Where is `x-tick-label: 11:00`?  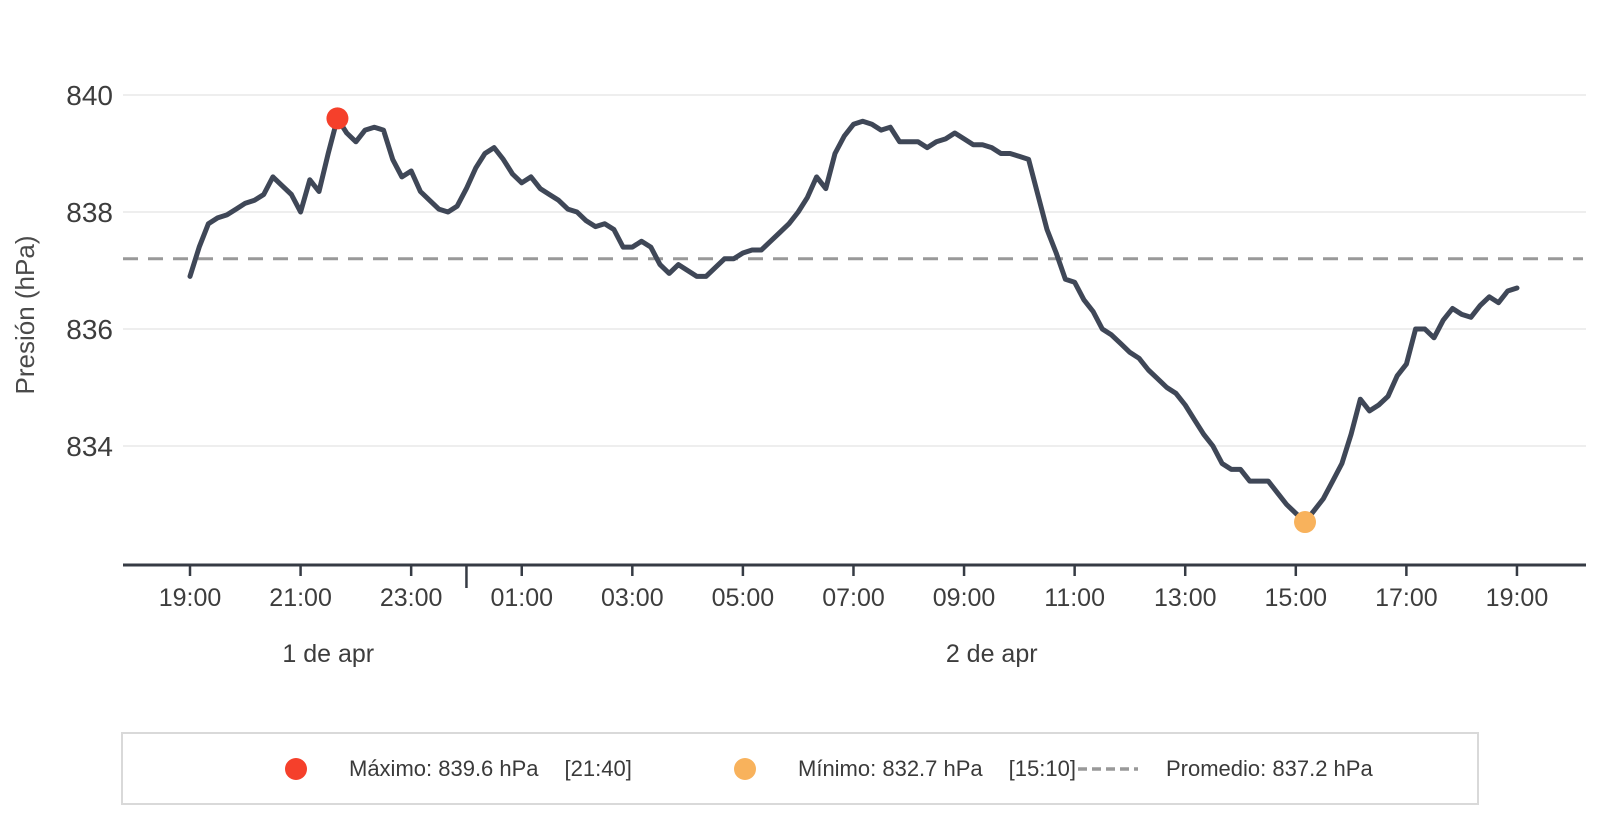 x-tick-label: 11:00 is located at coordinates (1074, 598).